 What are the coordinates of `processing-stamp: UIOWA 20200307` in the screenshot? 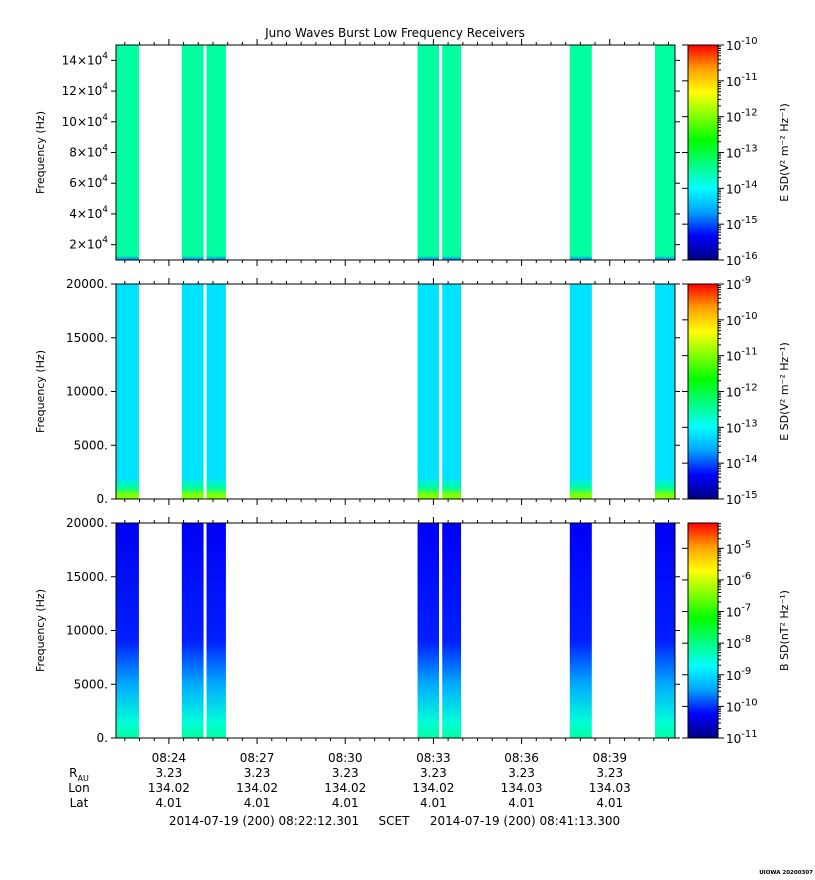 It's located at (786, 873).